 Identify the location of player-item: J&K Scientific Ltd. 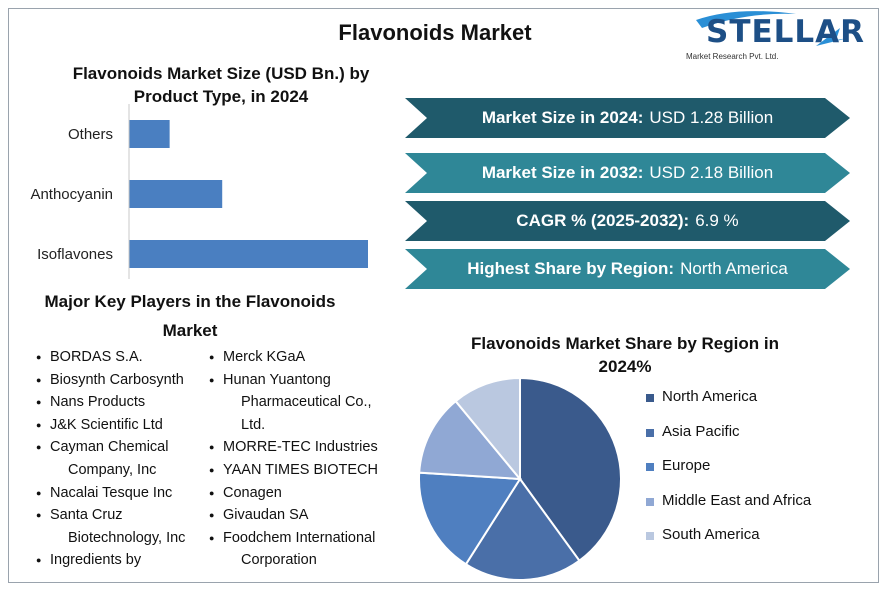
(110, 425).